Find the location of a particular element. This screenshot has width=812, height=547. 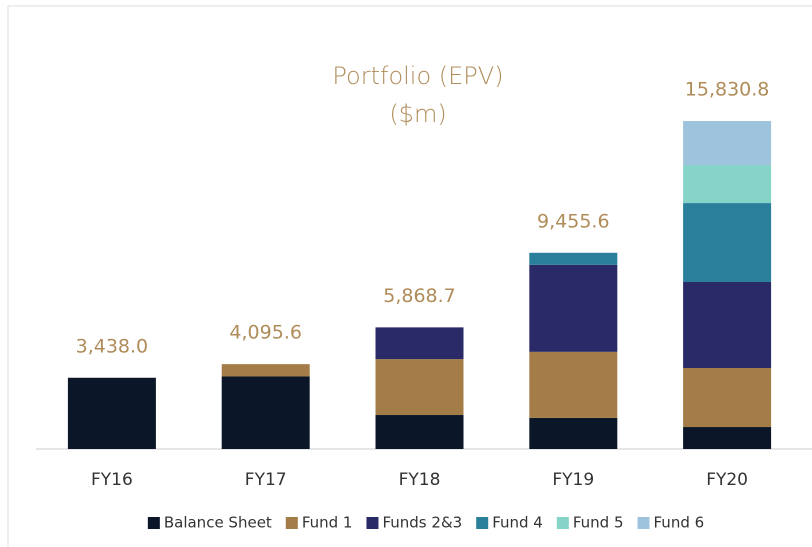

x-tick-label: FY20 is located at coordinates (727, 480).